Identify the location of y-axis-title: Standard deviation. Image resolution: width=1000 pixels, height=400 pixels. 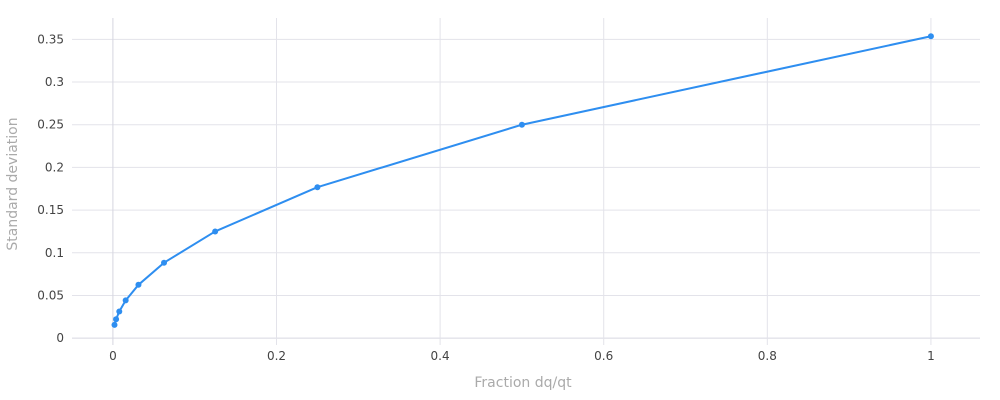
(13, 183).